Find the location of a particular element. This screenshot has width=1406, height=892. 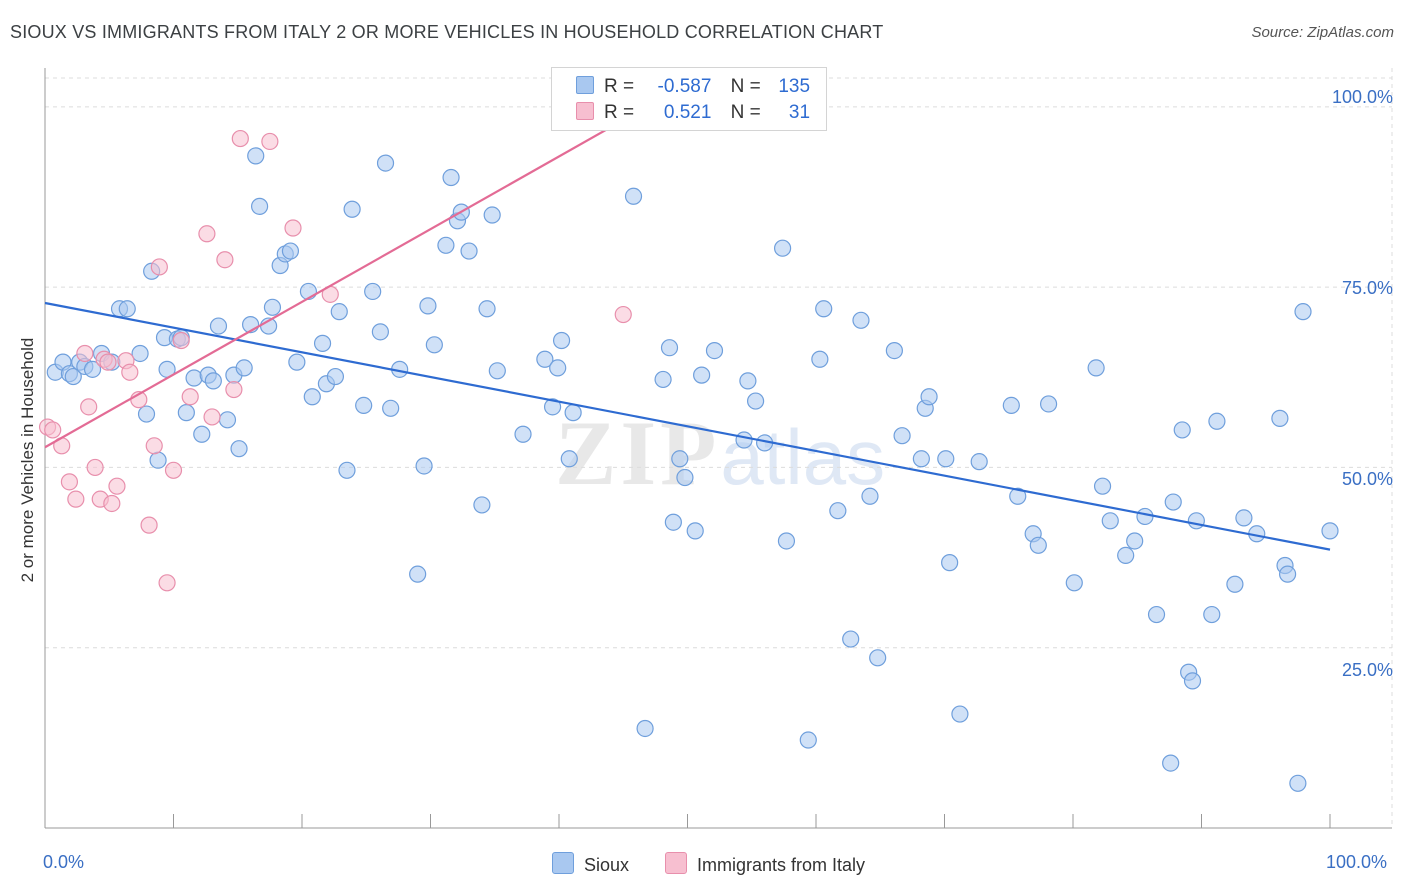

watermark-zip: ZIP is located at coordinates (638, 453).